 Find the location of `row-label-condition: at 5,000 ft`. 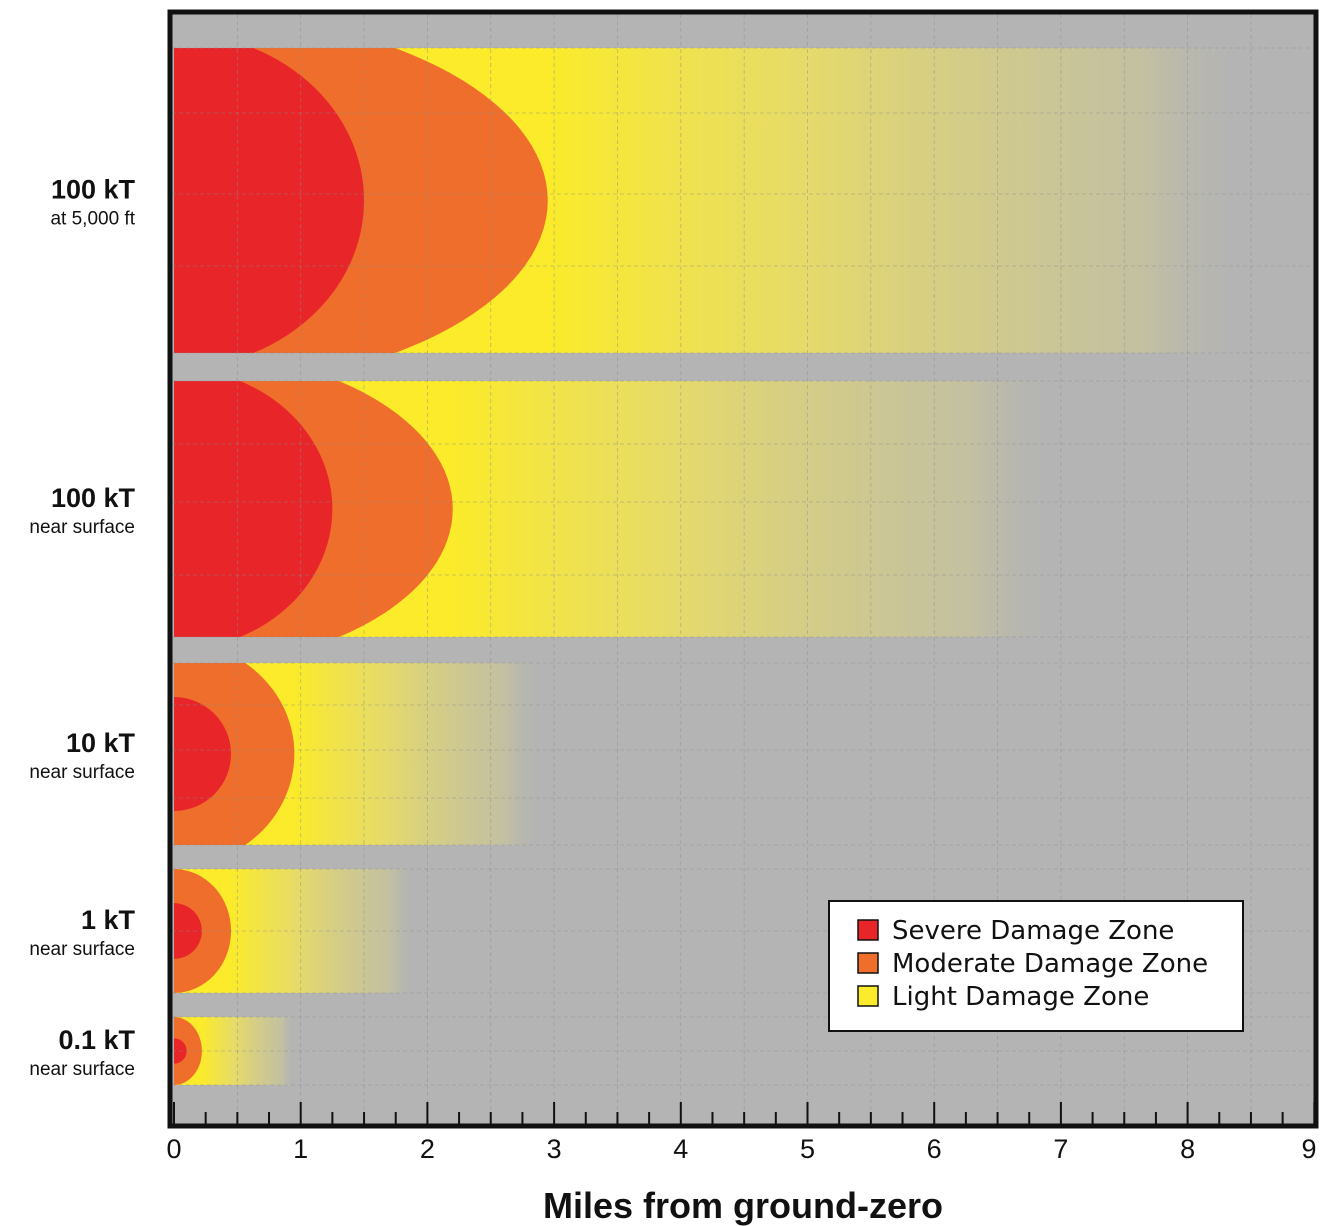

row-label-condition: at 5,000 ft is located at coordinates (92, 219).